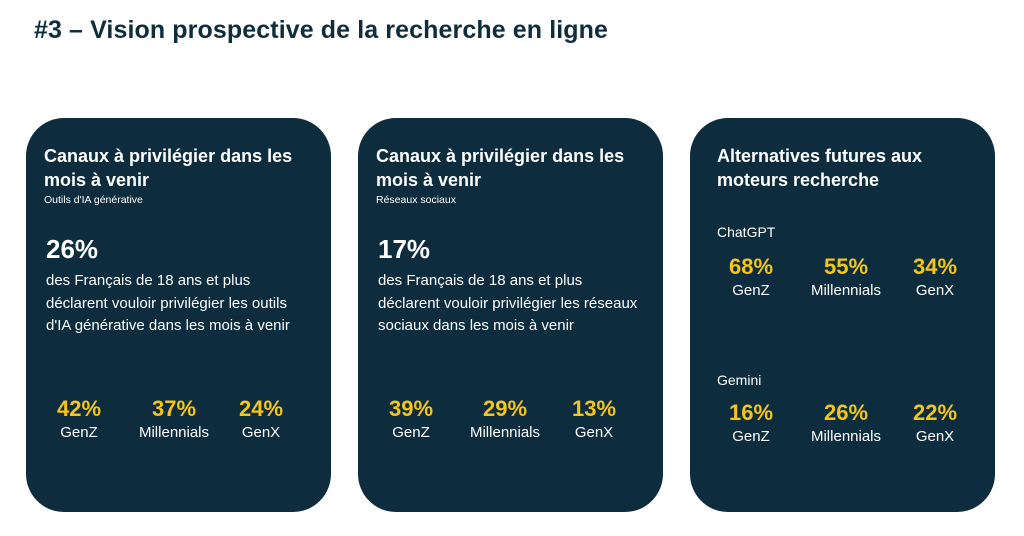 The height and width of the screenshot is (536, 1024). I want to click on headline-stat: 17%, so click(404, 249).